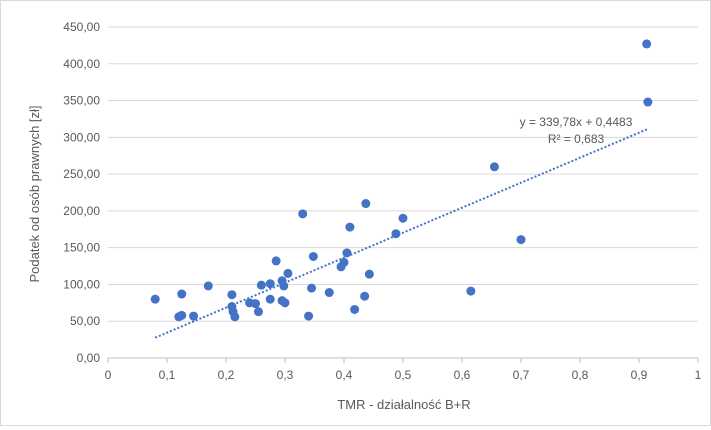 The width and height of the screenshot is (711, 430). I want to click on x-tick-label: 0,7, so click(521, 375).